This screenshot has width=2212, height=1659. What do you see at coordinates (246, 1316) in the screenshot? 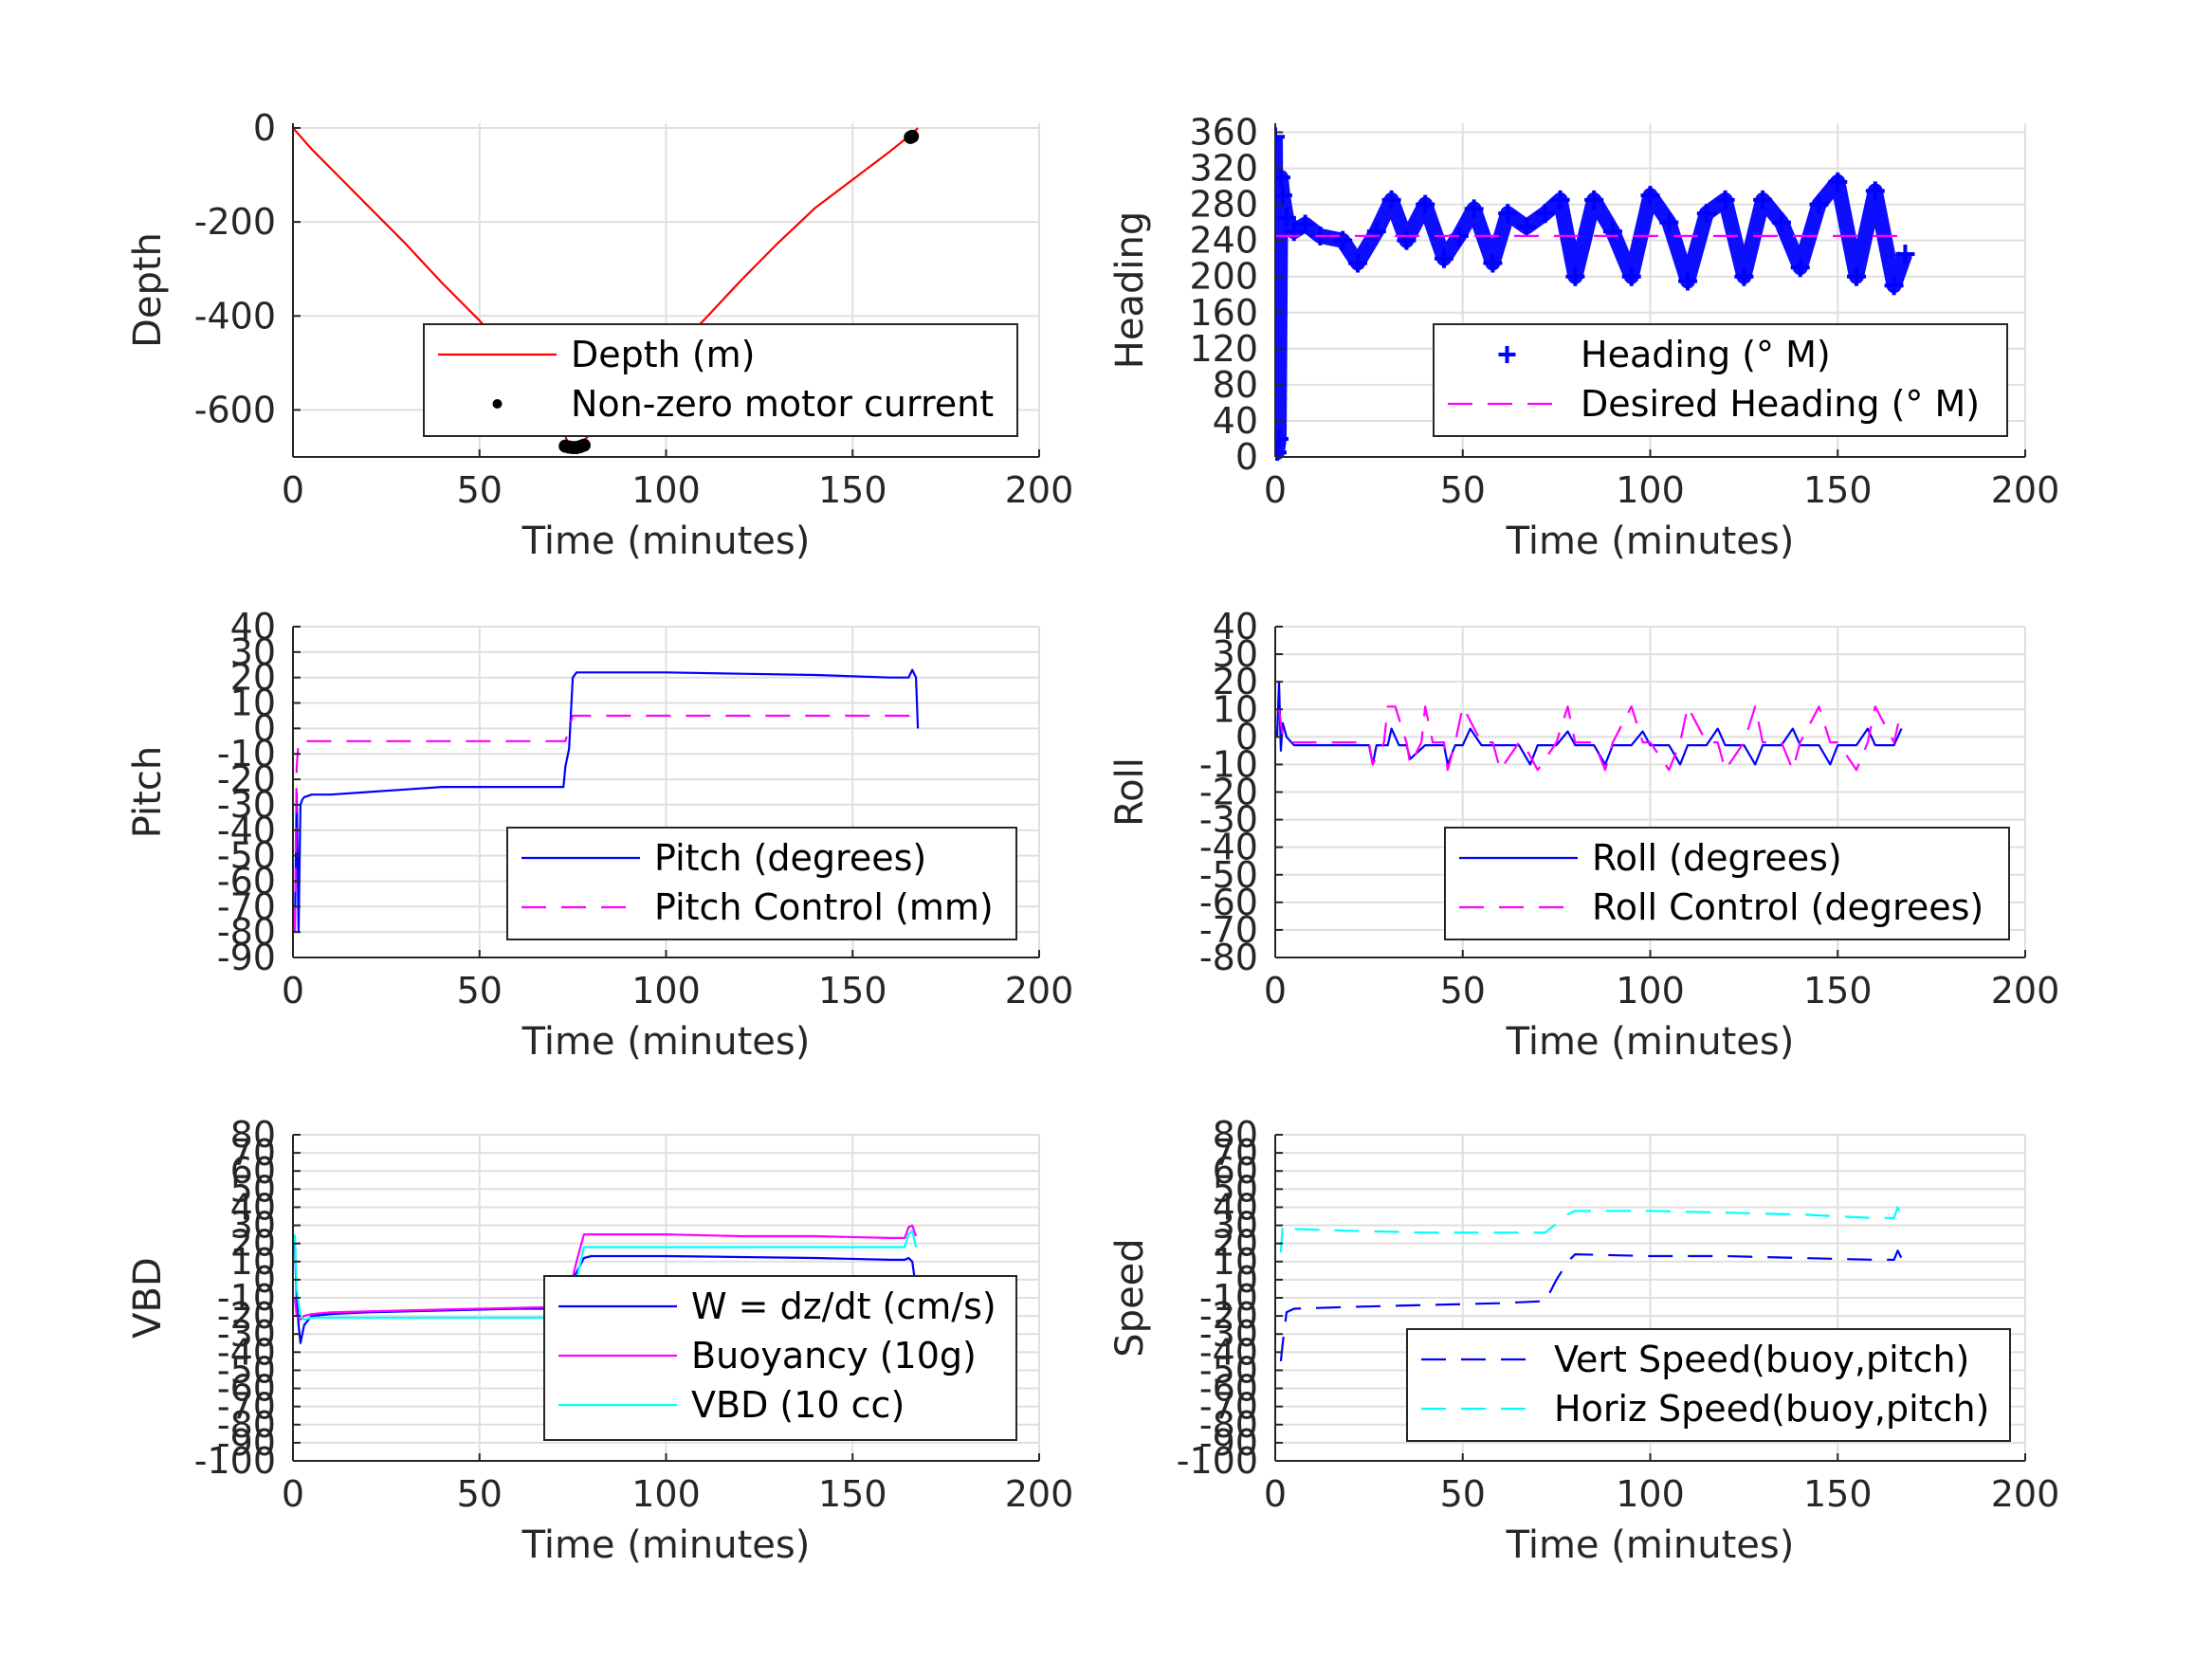
I see `y-tick-label: -20` at bounding box center [246, 1316].